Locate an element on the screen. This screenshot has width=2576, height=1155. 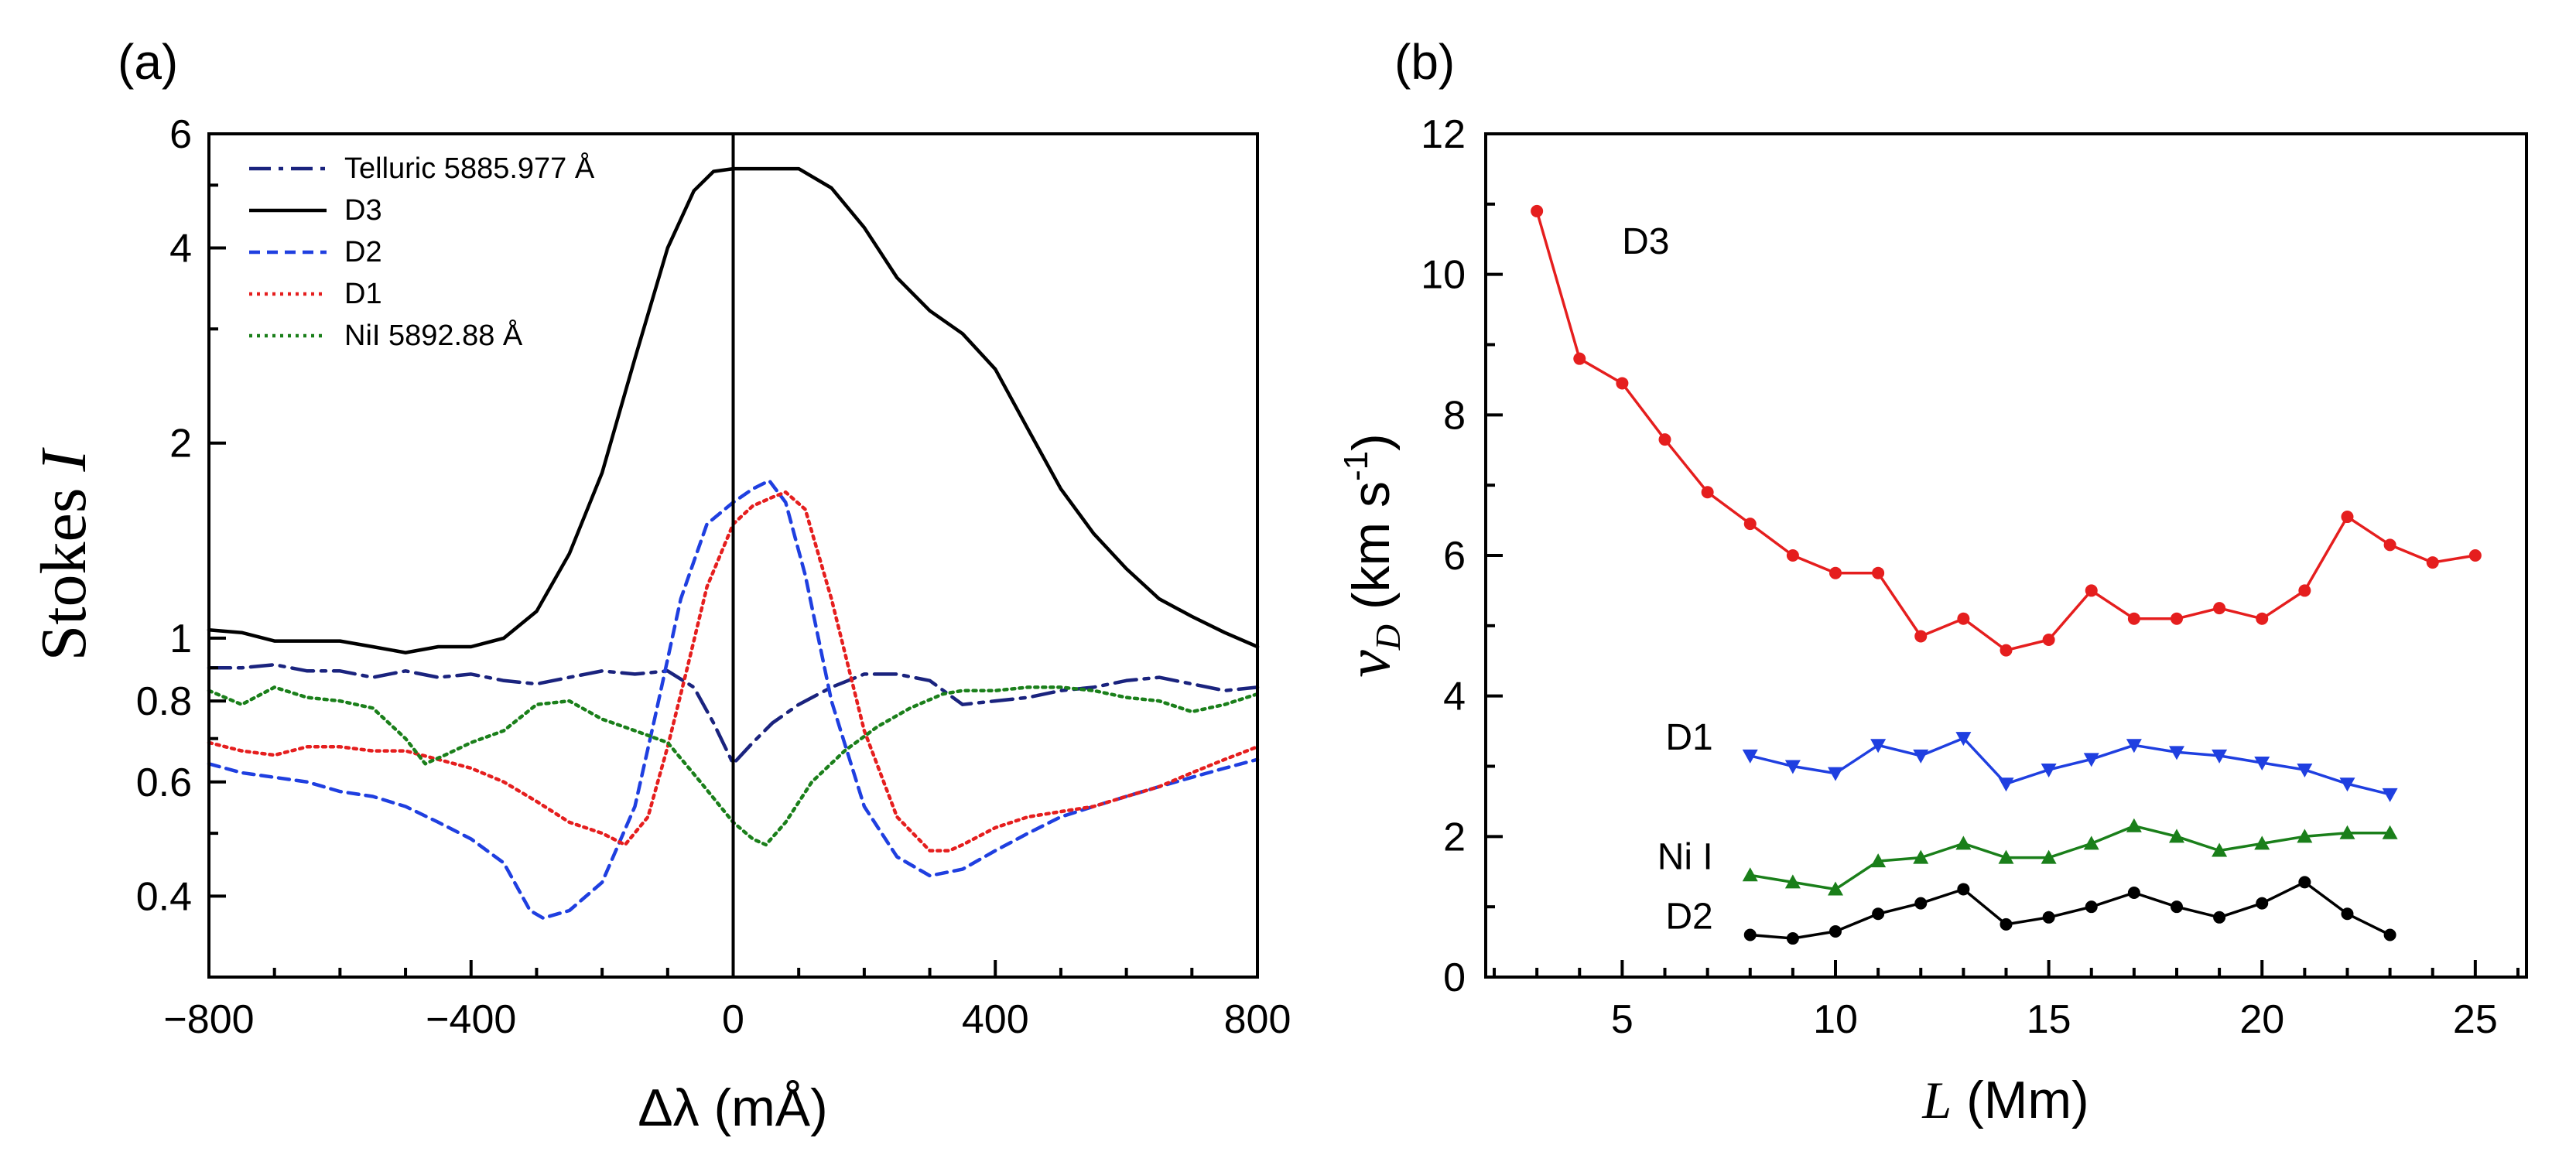
panel-a-y-tick-label: 4 is located at coordinates (180, 249).